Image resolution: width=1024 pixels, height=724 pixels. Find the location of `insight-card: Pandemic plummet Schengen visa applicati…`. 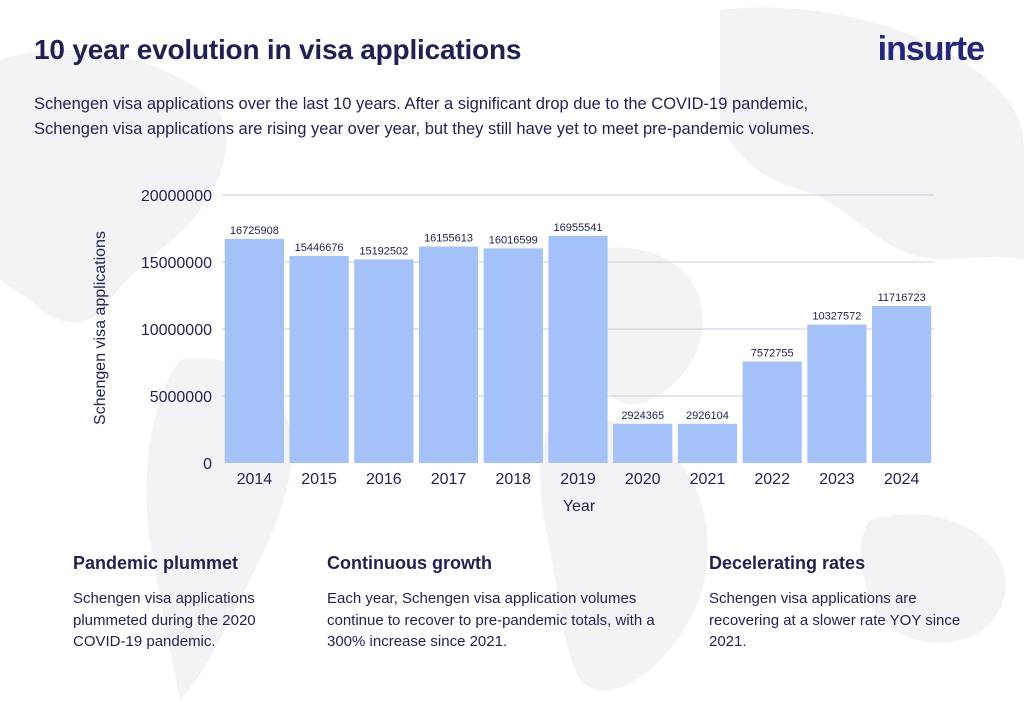

insight-card: Pandemic plummet Schengen visa applicati… is located at coordinates (188, 603).